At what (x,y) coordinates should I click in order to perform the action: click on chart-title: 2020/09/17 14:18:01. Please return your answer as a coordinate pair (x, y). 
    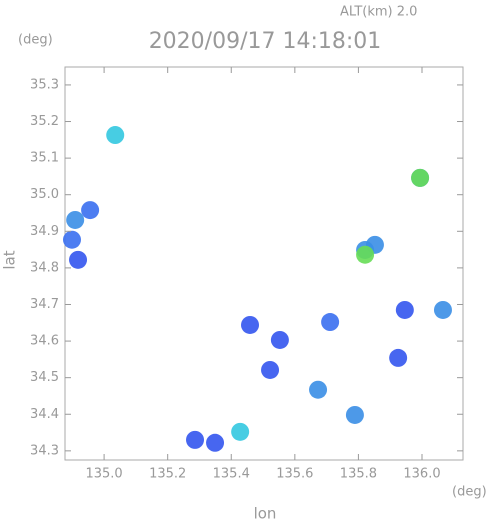
    Looking at the image, I should click on (265, 41).